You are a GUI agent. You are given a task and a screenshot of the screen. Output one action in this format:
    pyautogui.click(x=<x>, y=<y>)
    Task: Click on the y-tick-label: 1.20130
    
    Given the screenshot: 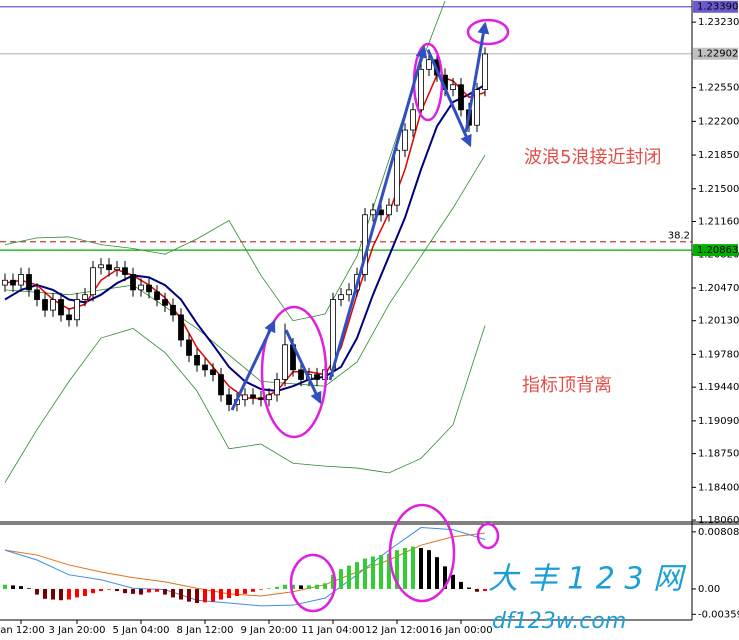 What is the action you would take?
    pyautogui.click(x=718, y=321)
    